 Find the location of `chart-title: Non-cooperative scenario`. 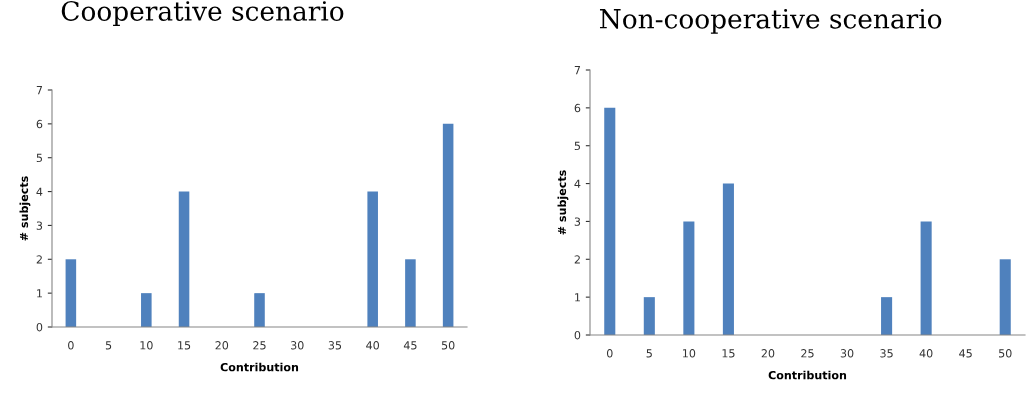

chart-title: Non-cooperative scenario is located at coordinates (770, 21).